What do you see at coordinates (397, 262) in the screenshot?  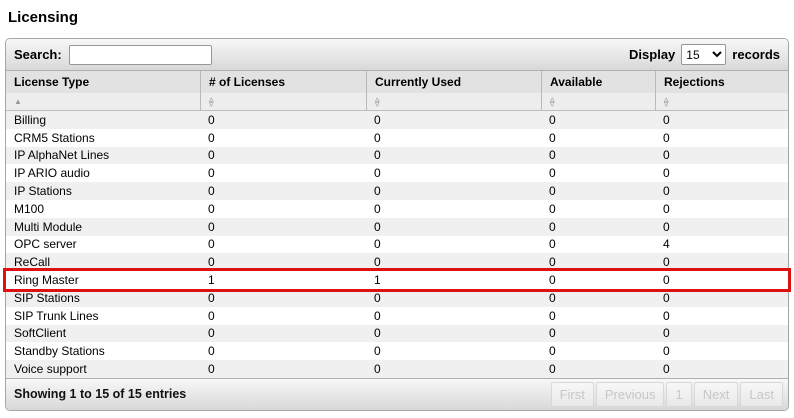 I see `table-row: ReCall 0 0 0 0` at bounding box center [397, 262].